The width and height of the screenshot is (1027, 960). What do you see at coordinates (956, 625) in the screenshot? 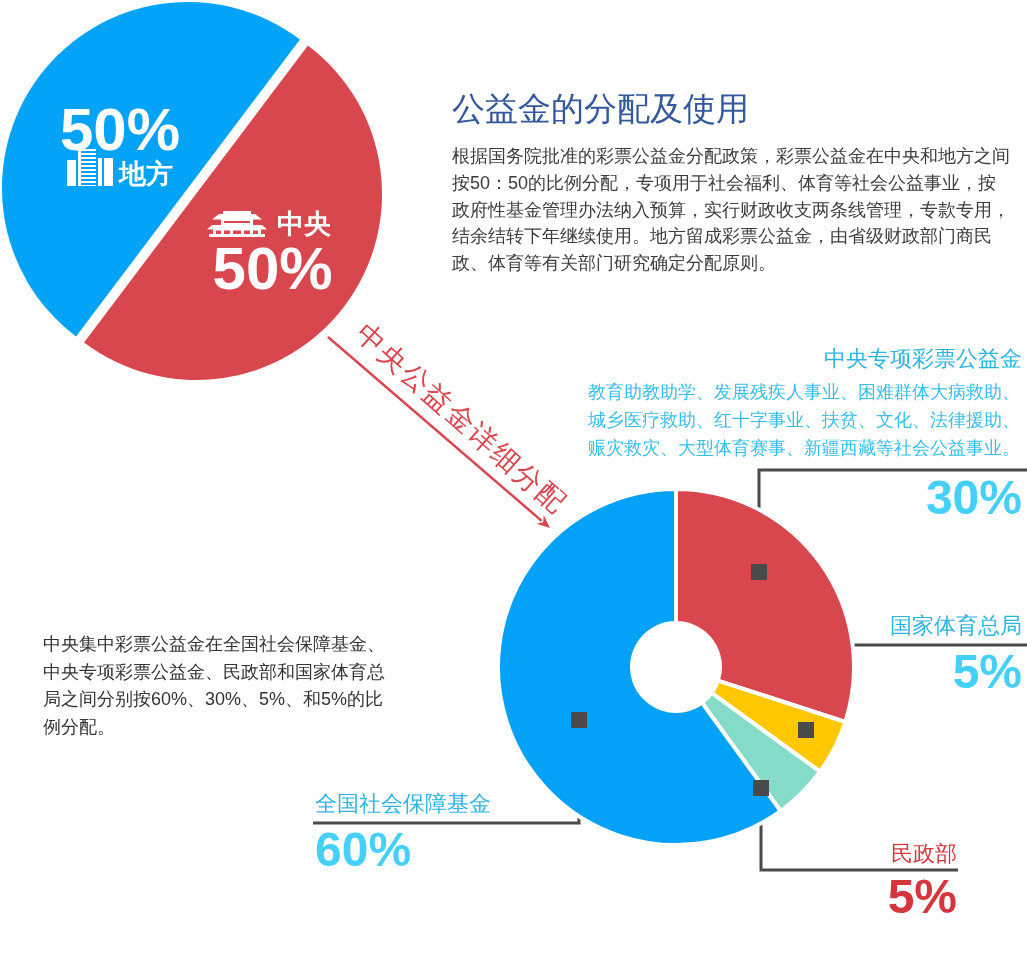
I see `slice-label: 国家体育总局` at bounding box center [956, 625].